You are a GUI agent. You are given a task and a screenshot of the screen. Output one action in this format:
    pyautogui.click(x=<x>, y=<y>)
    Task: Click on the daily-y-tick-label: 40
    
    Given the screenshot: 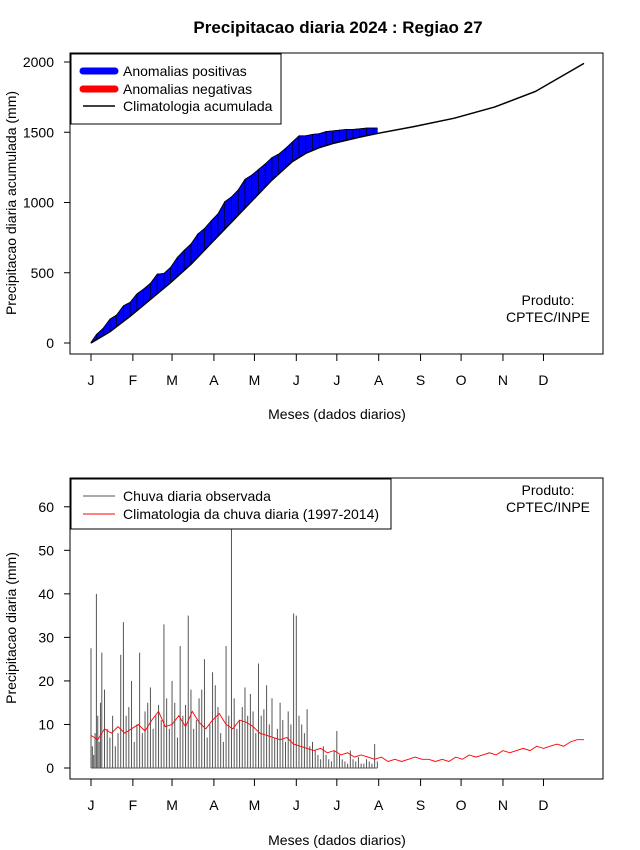 What is the action you would take?
    pyautogui.click(x=46, y=594)
    